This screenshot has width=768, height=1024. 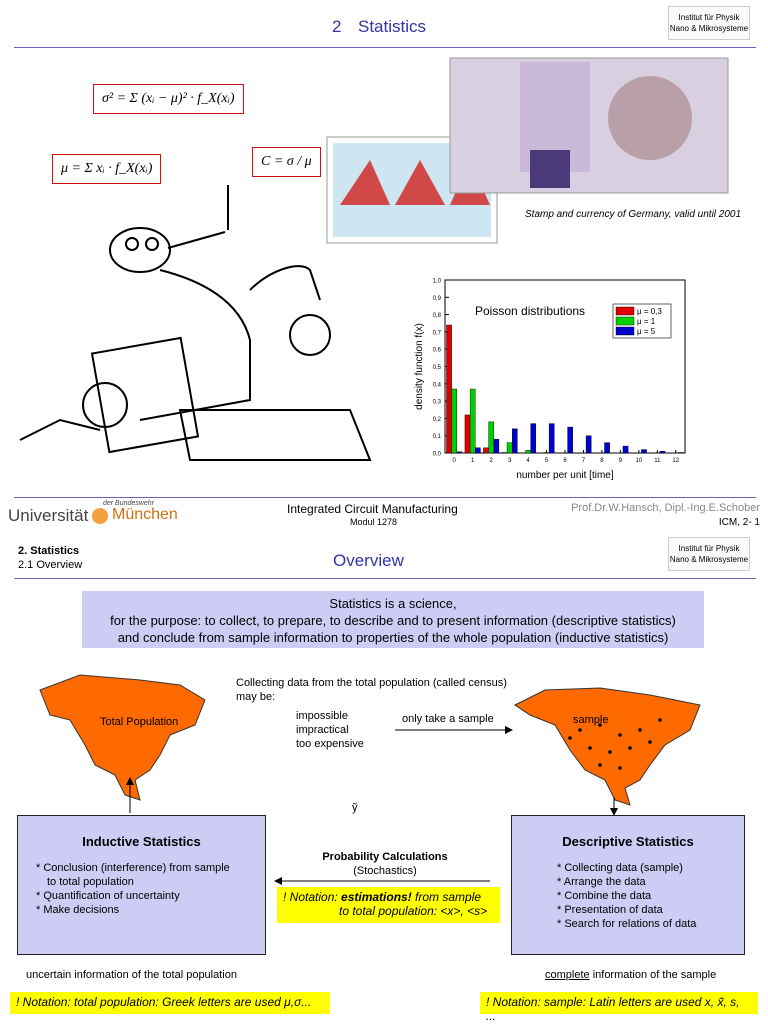 I want to click on page-label: ICM, 2- 1, so click(x=739, y=522).